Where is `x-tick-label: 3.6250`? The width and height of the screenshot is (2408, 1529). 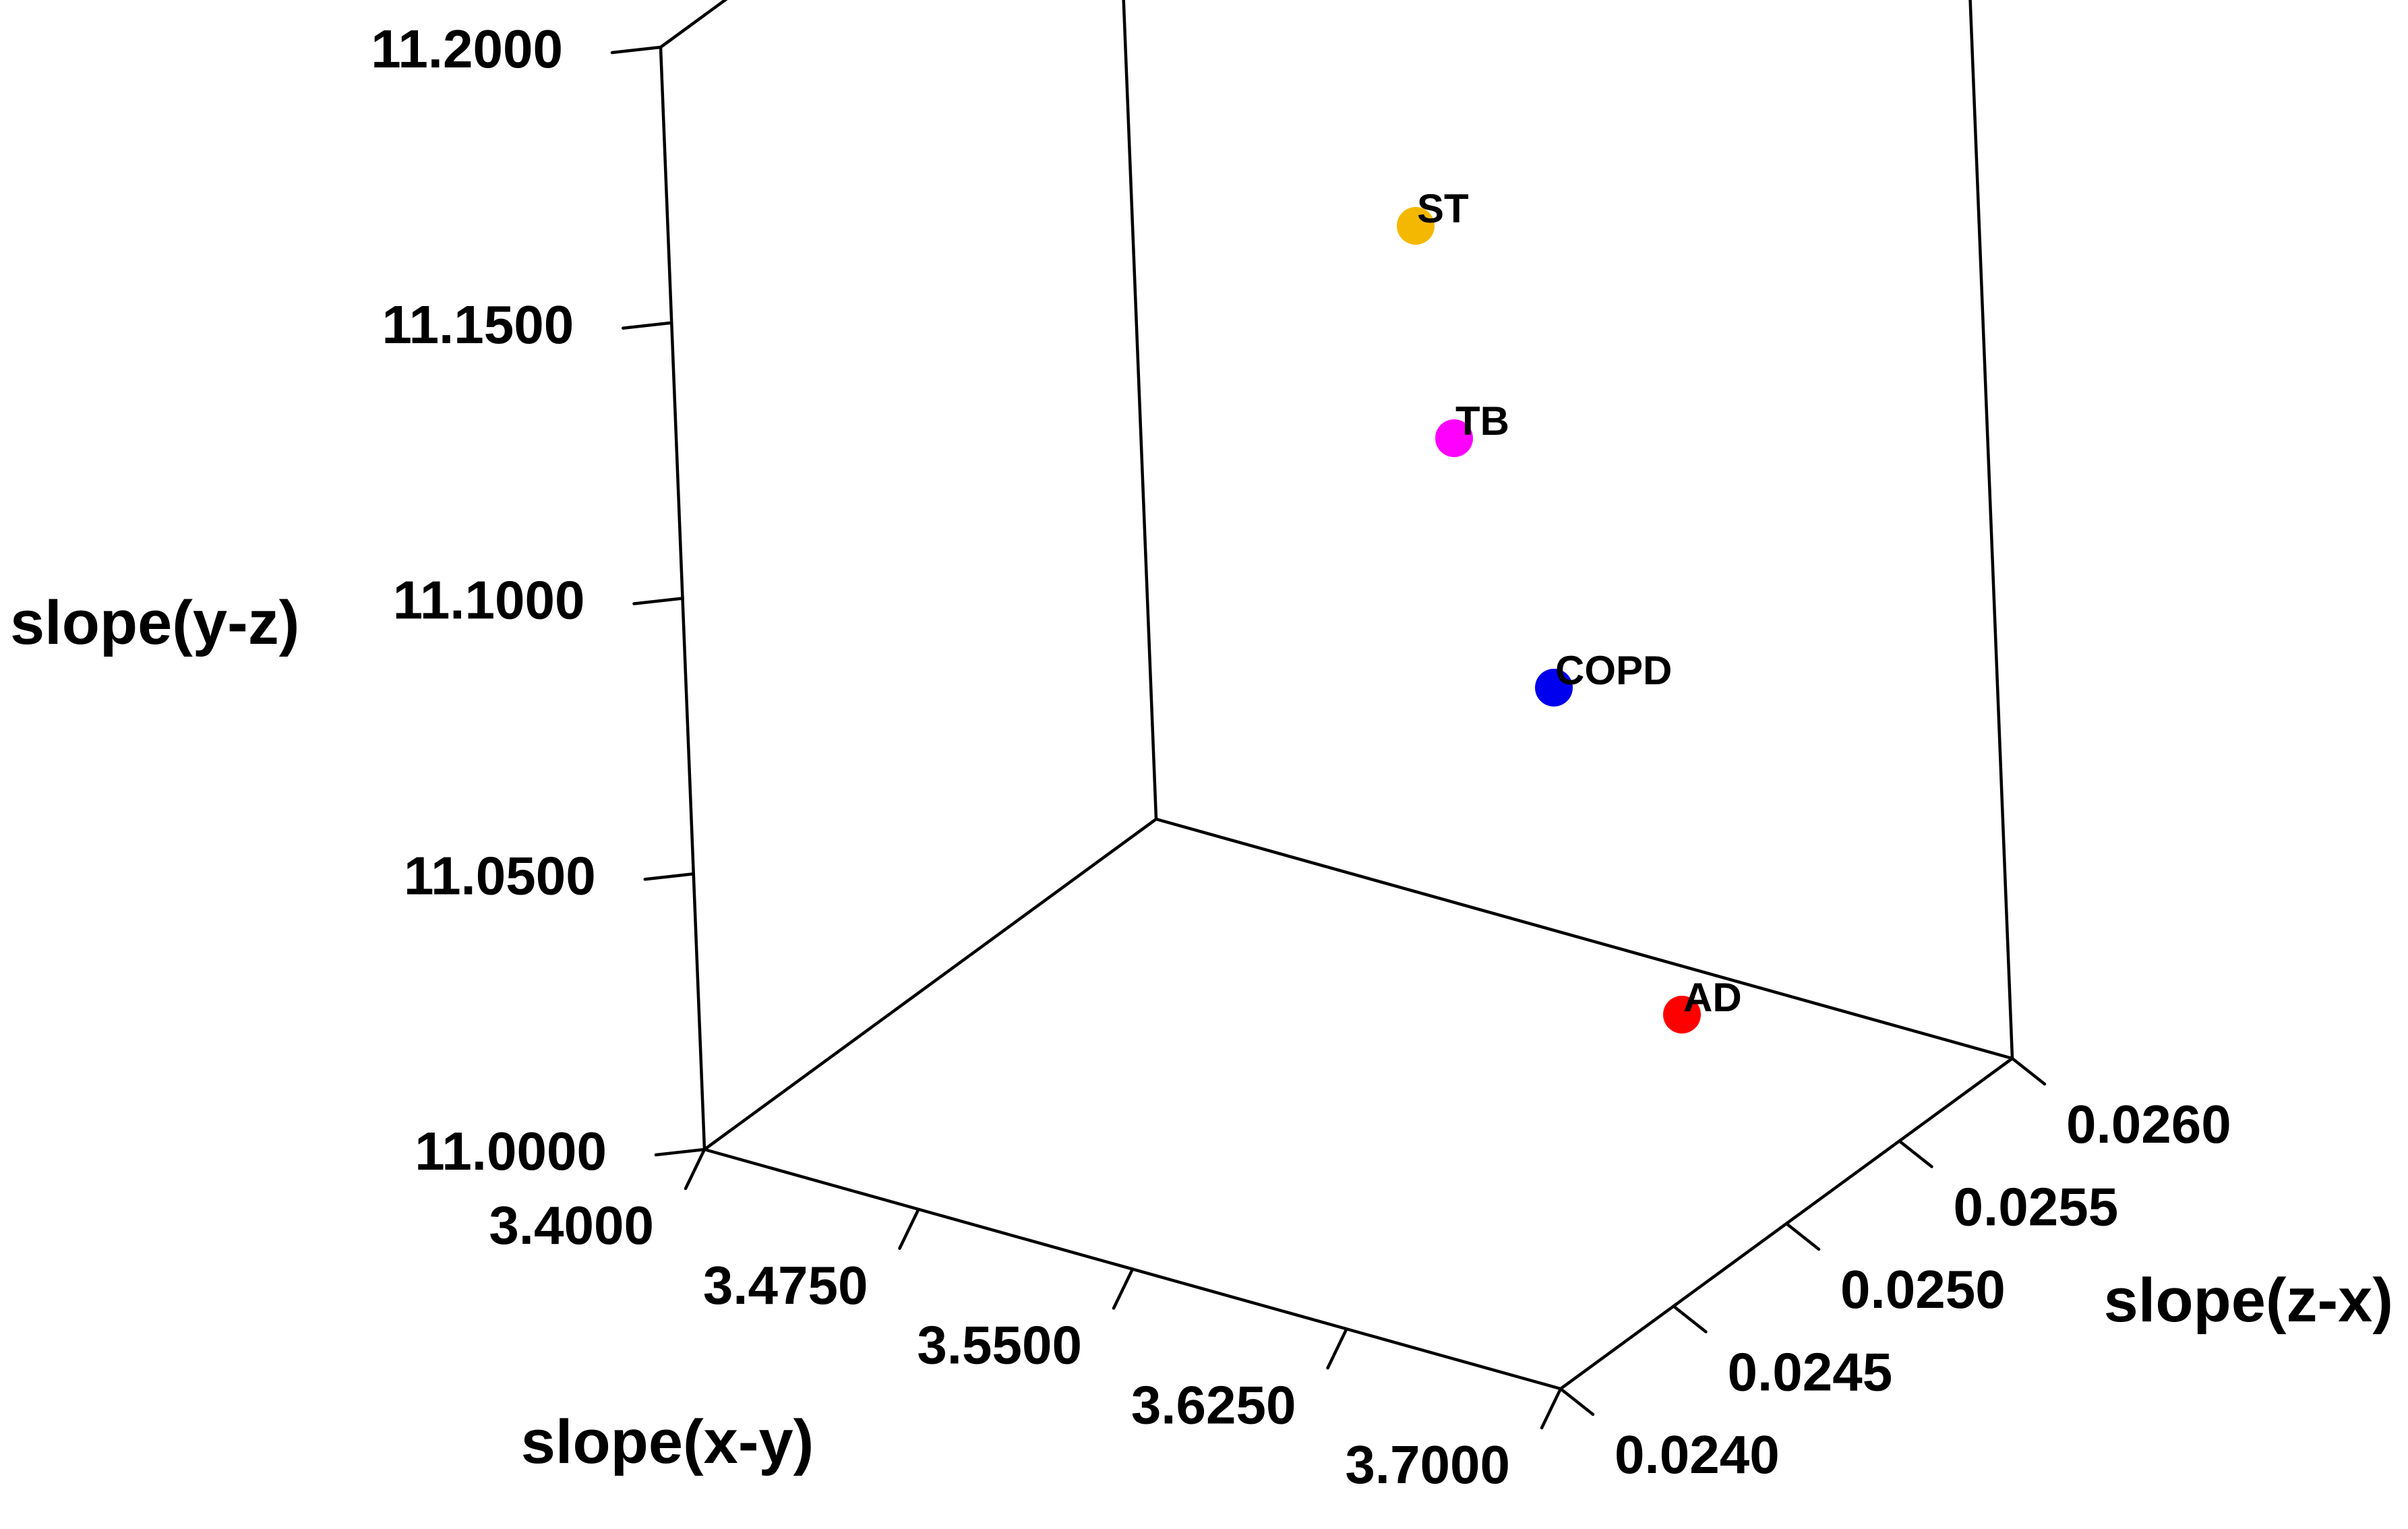 x-tick-label: 3.6250 is located at coordinates (1213, 1405).